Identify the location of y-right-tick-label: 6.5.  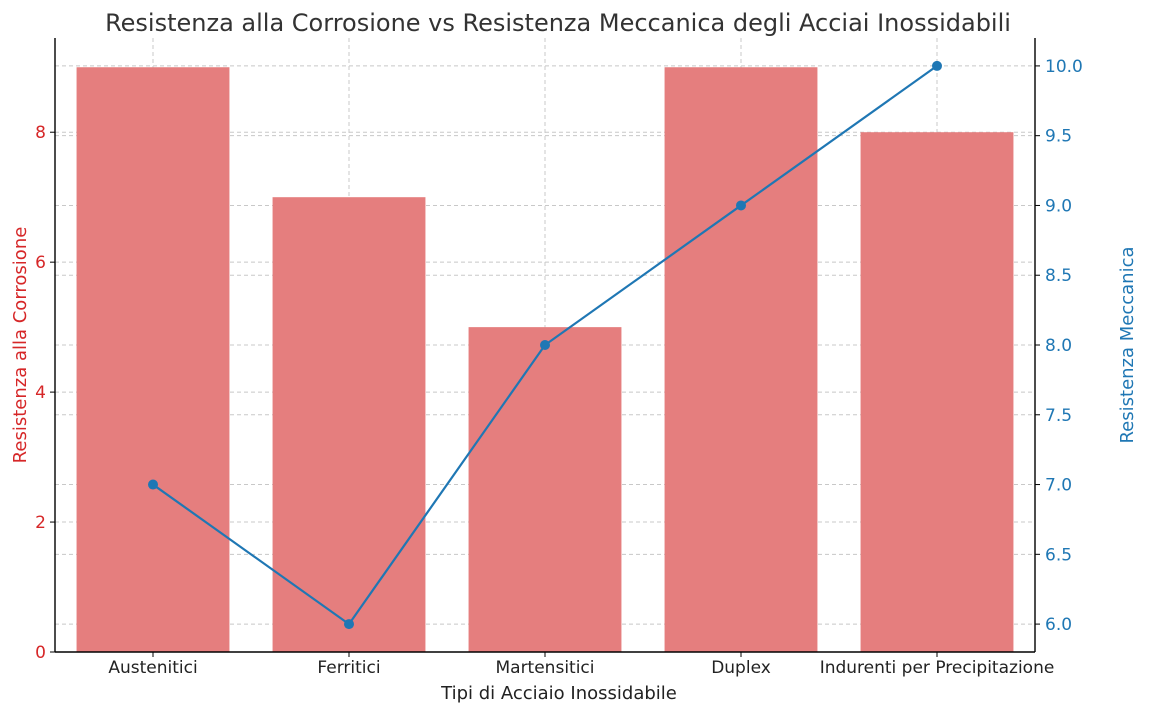
(1058, 555).